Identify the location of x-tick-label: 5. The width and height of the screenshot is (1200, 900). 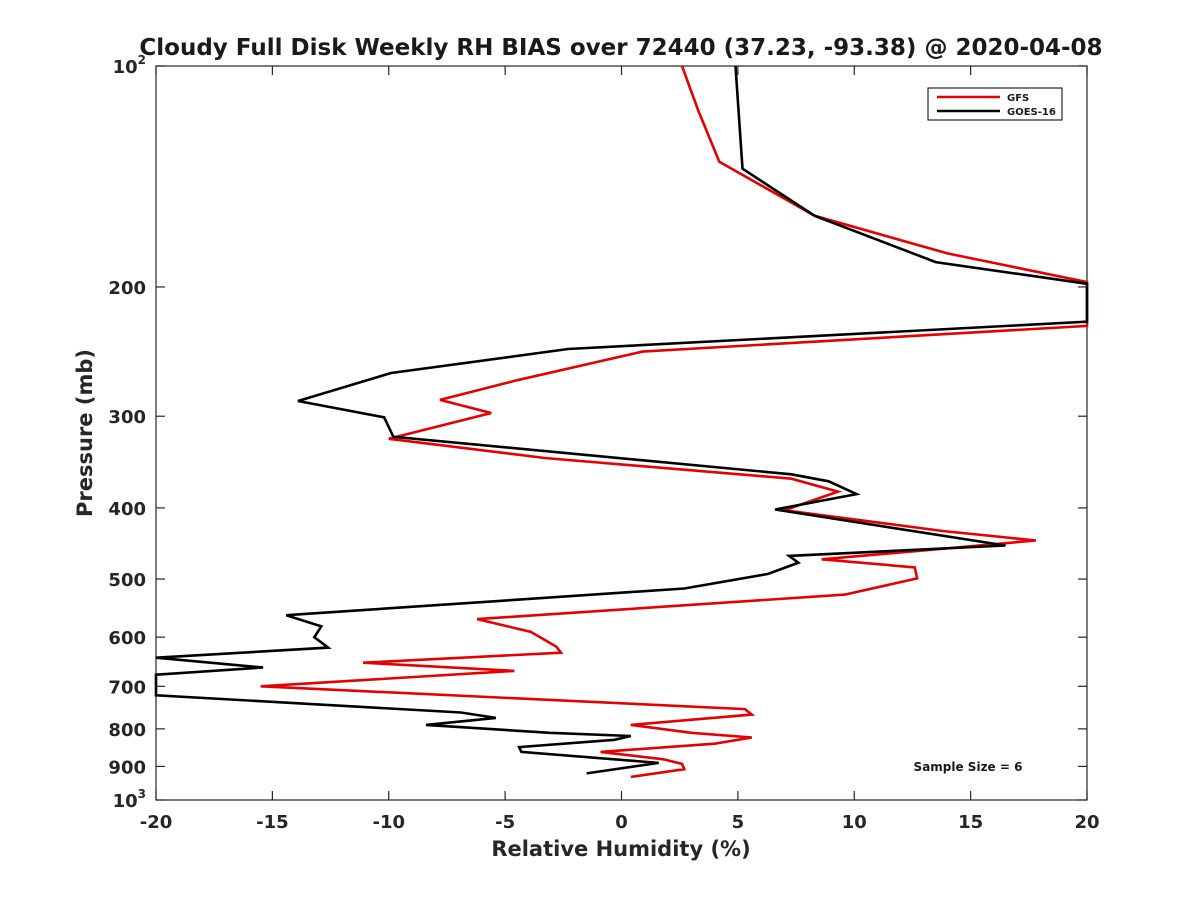
(738, 822).